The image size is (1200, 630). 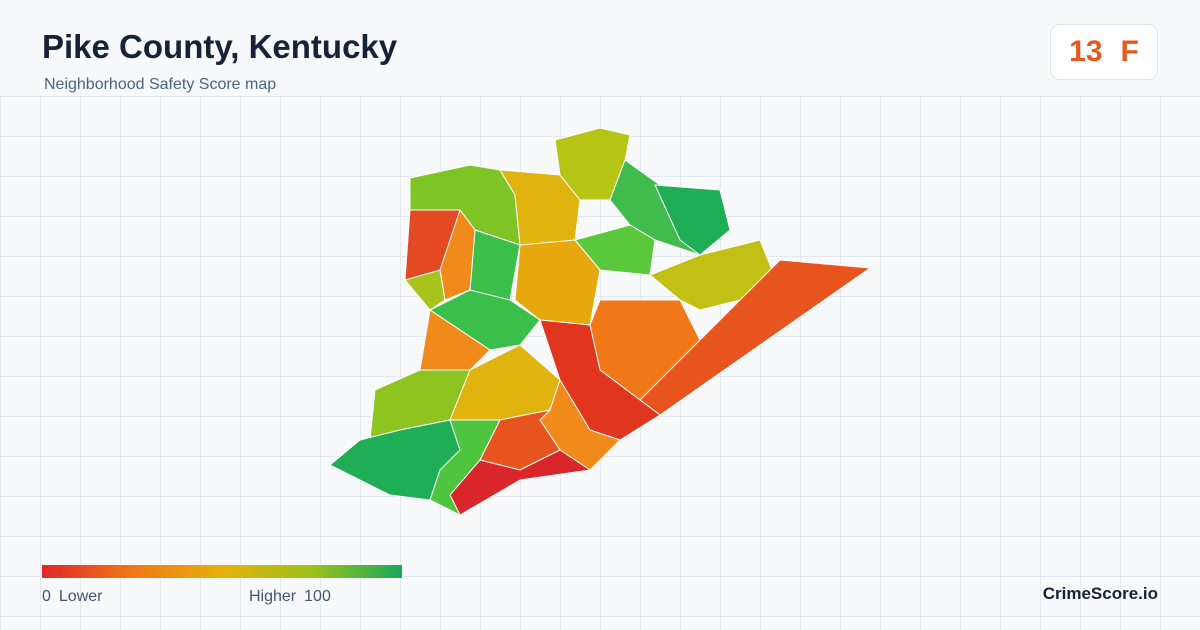 What do you see at coordinates (222, 571) in the screenshot?
I see `legend-gradient` at bounding box center [222, 571].